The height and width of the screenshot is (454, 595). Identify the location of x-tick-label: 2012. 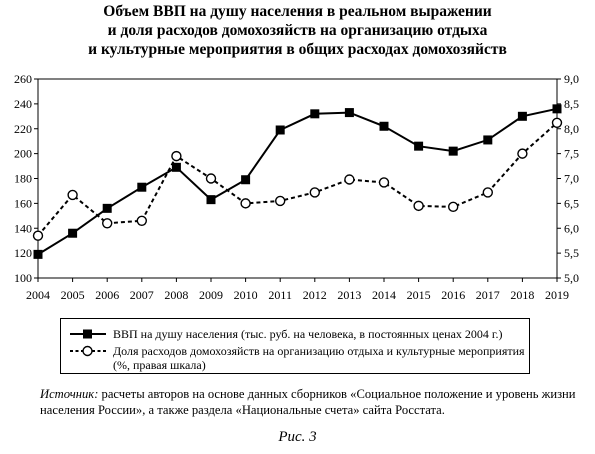
(315, 295).